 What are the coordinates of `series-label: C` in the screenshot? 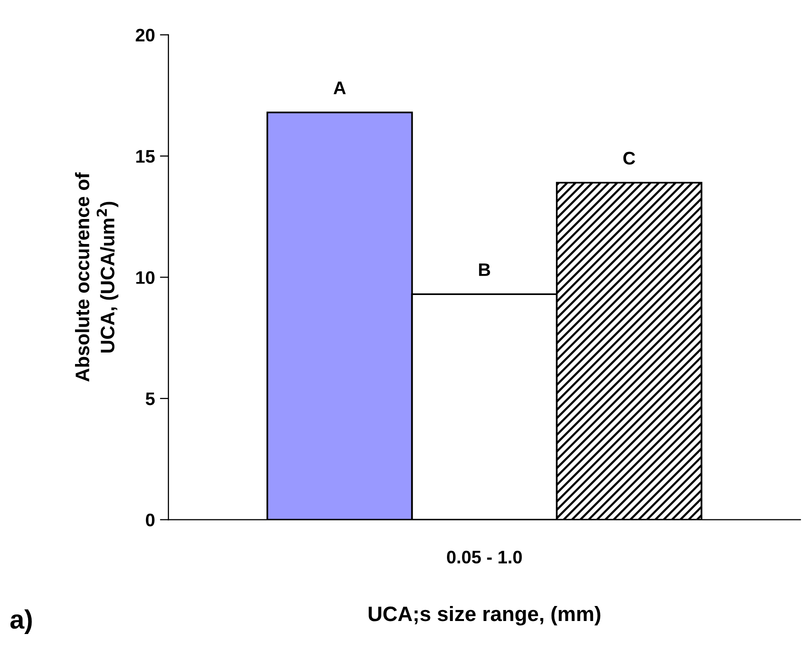 It's located at (629, 158).